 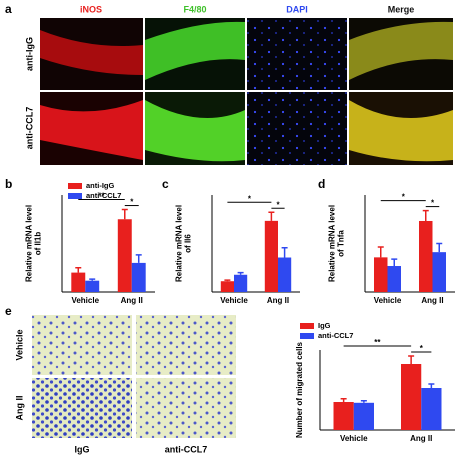 I want to click on row-label: anti-CCL7, so click(x=29, y=128).